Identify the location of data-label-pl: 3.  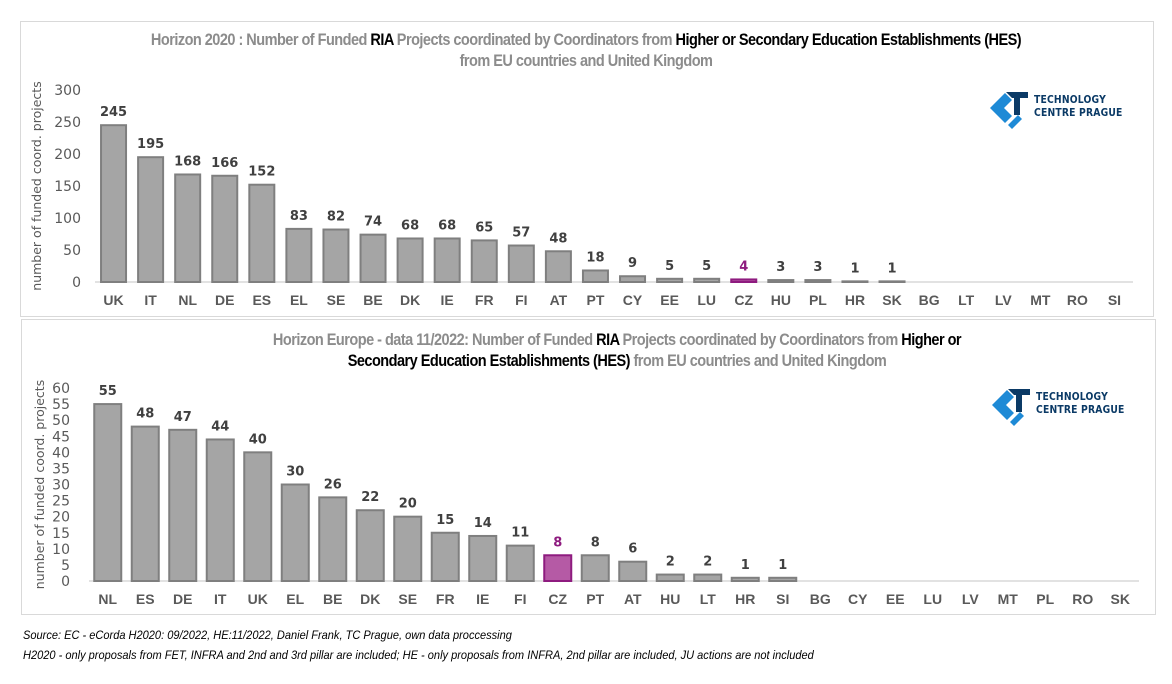
(817, 267).